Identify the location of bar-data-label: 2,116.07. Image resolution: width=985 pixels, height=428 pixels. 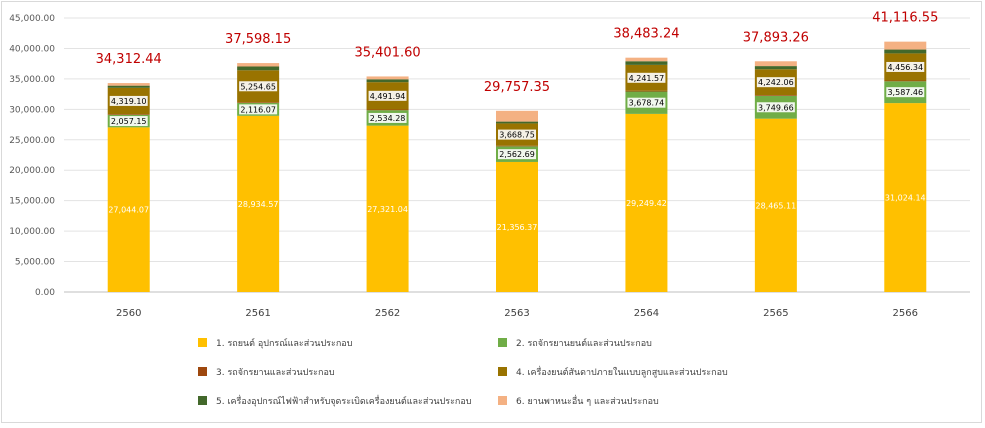
(258, 109).